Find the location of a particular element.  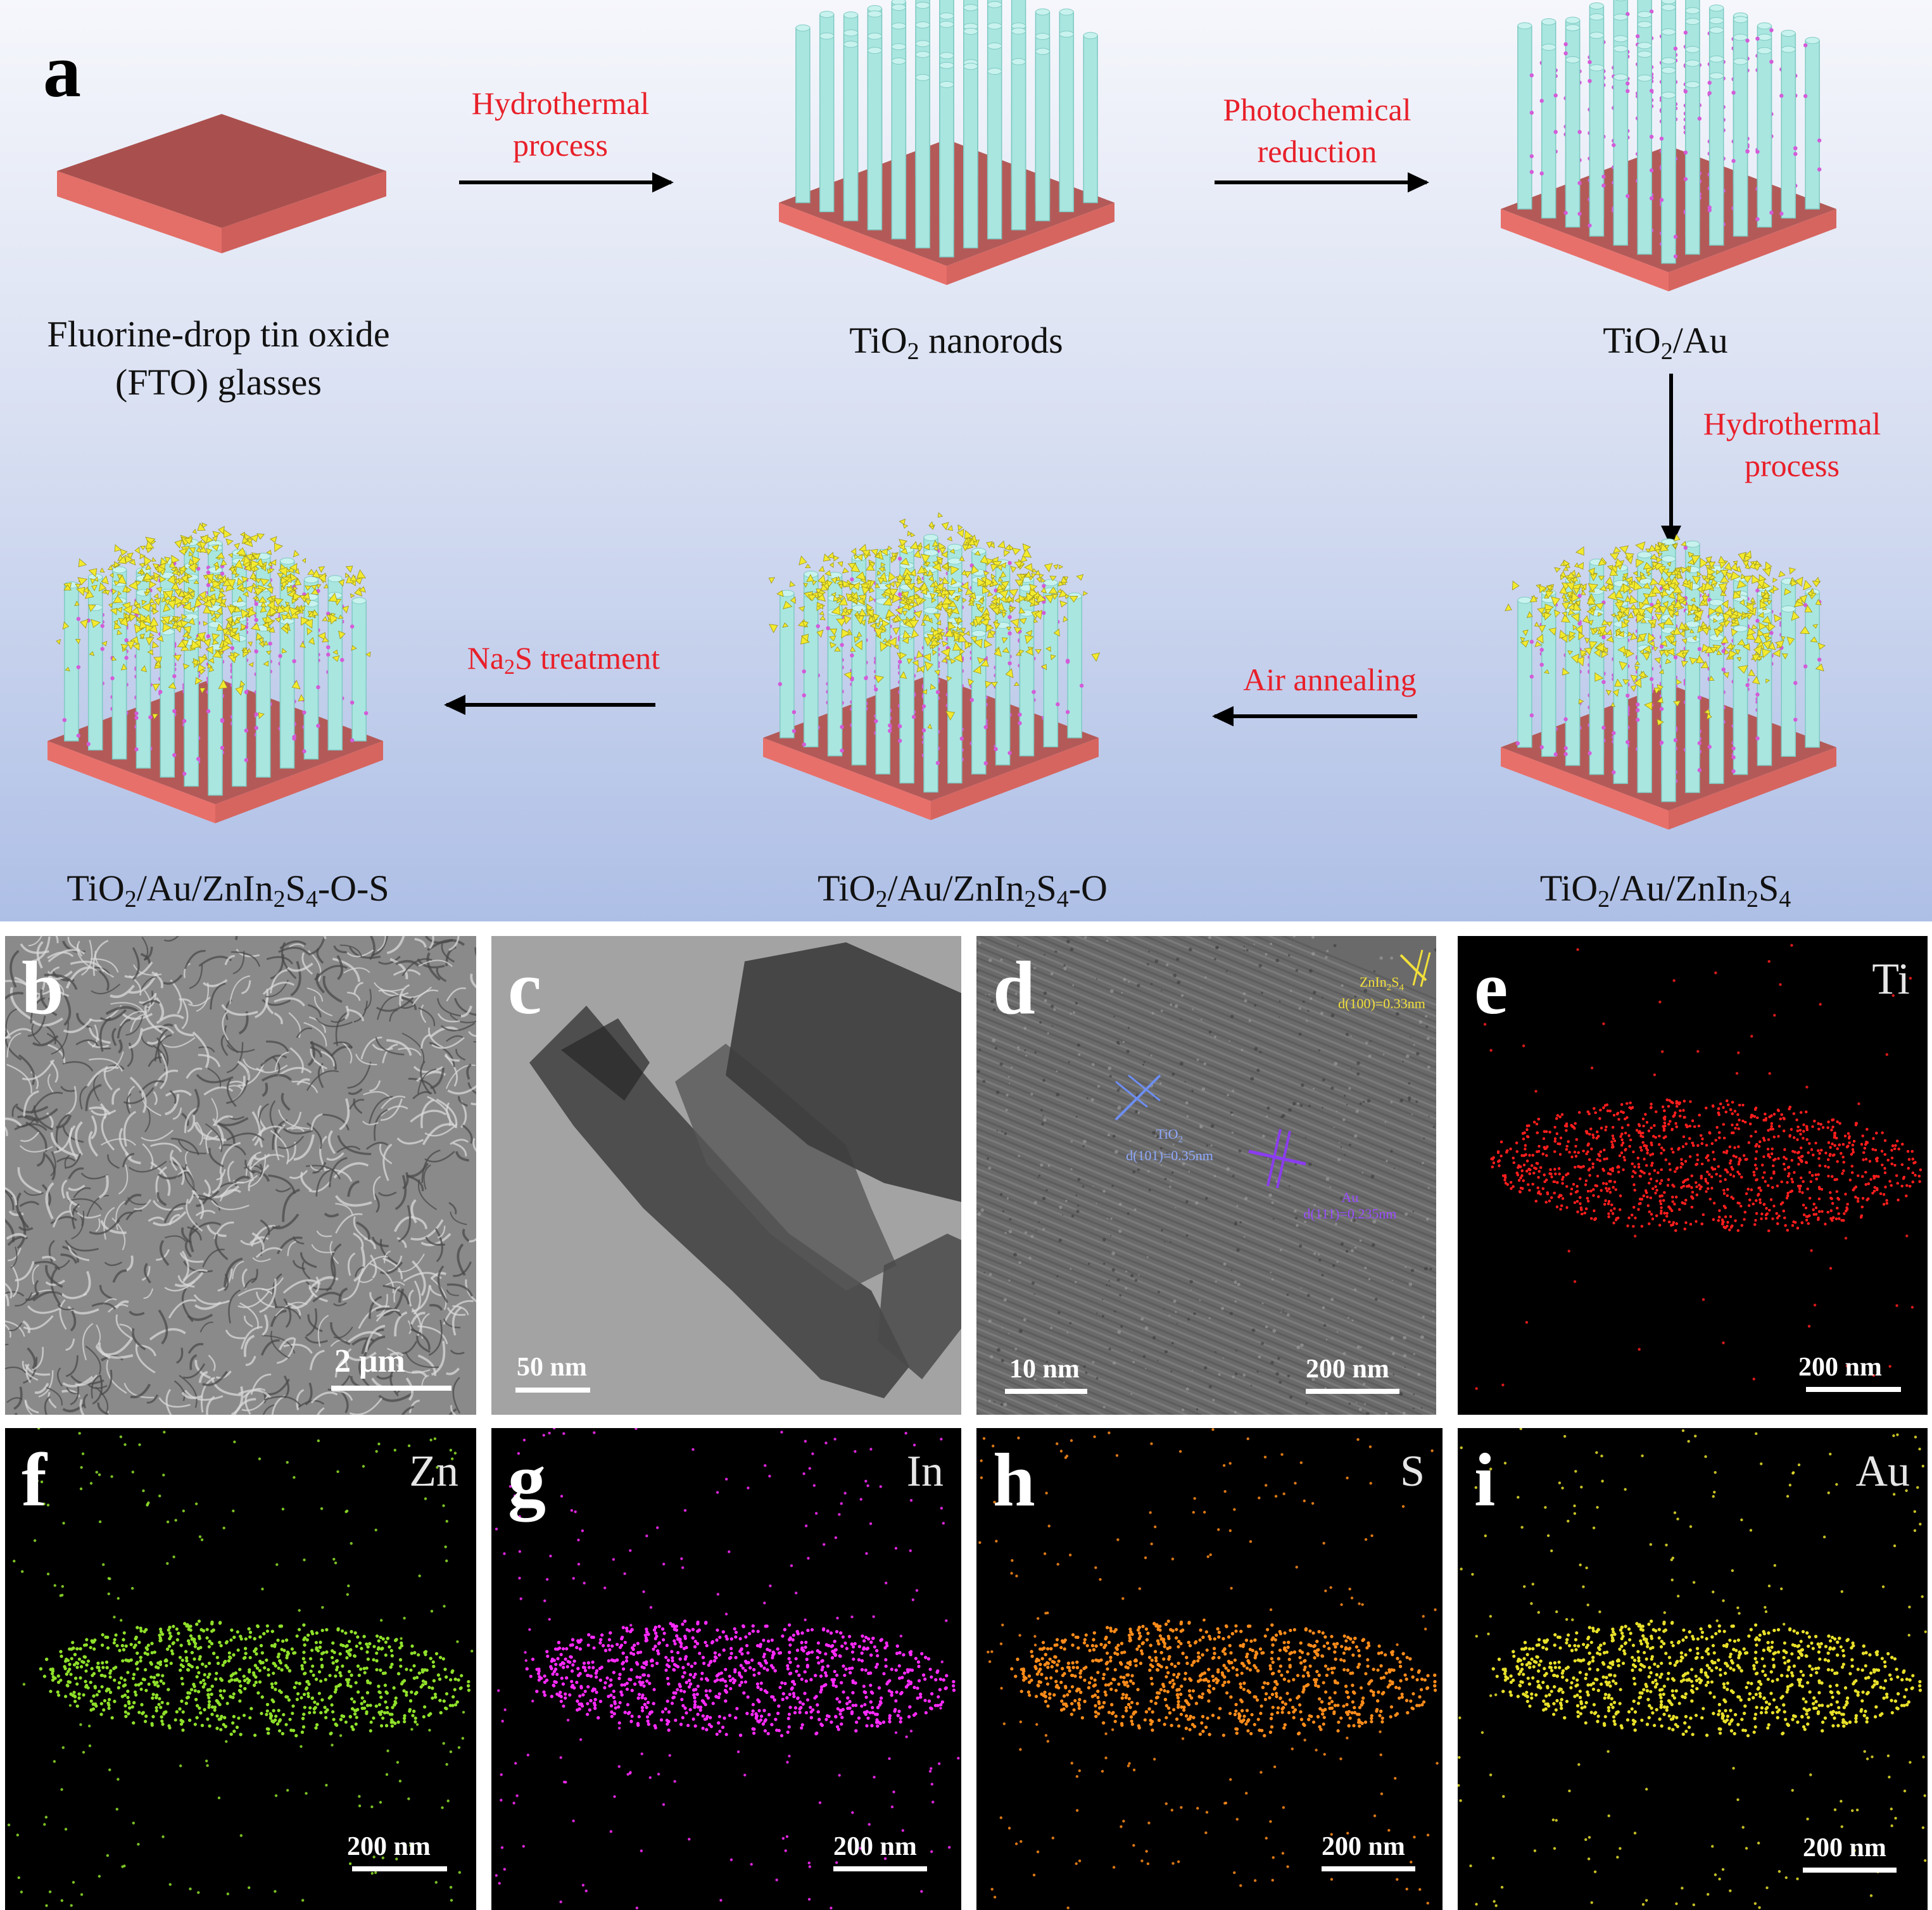

arrow-step5 is located at coordinates (549, 705).